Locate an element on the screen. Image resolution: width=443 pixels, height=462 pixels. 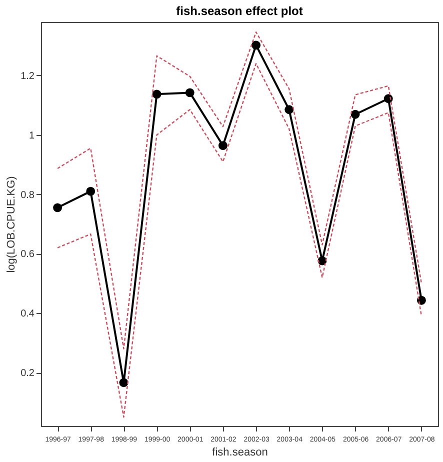
chart-title: fish.season effect plot is located at coordinates (239, 11).